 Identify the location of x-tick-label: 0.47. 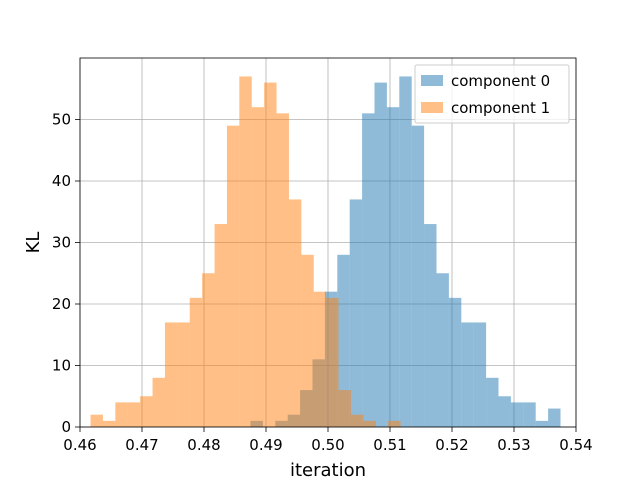
(141, 445).